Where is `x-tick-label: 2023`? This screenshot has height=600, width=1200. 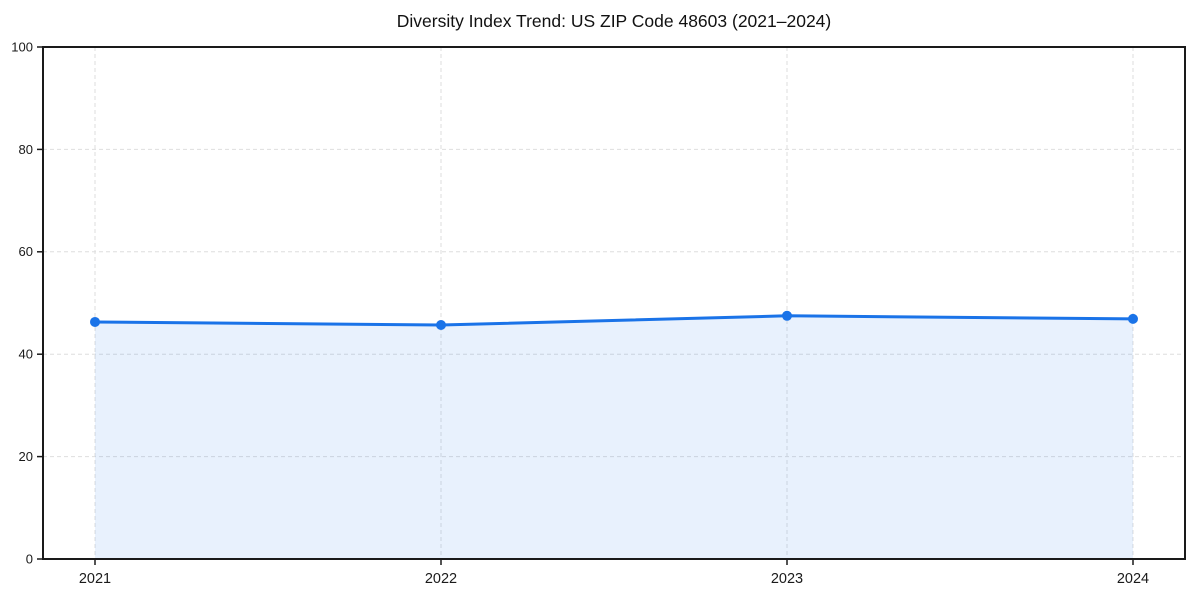 x-tick-label: 2023 is located at coordinates (787, 579).